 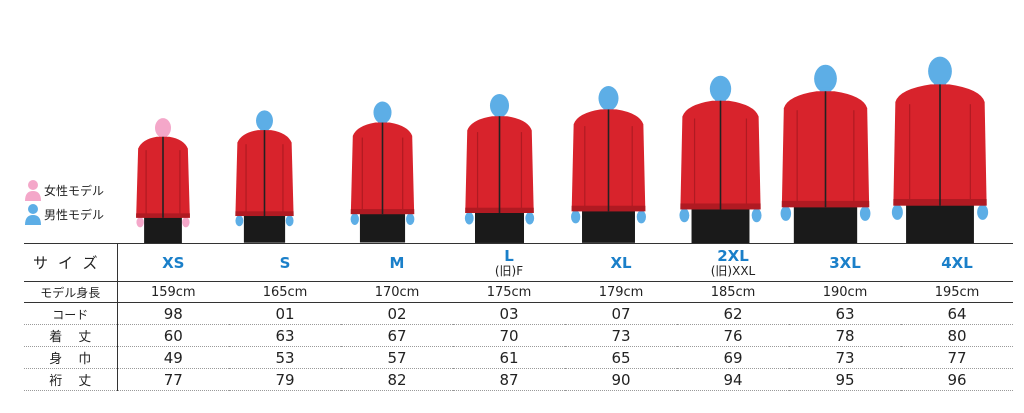 I want to click on height-cell: 190cm, so click(x=845, y=292).